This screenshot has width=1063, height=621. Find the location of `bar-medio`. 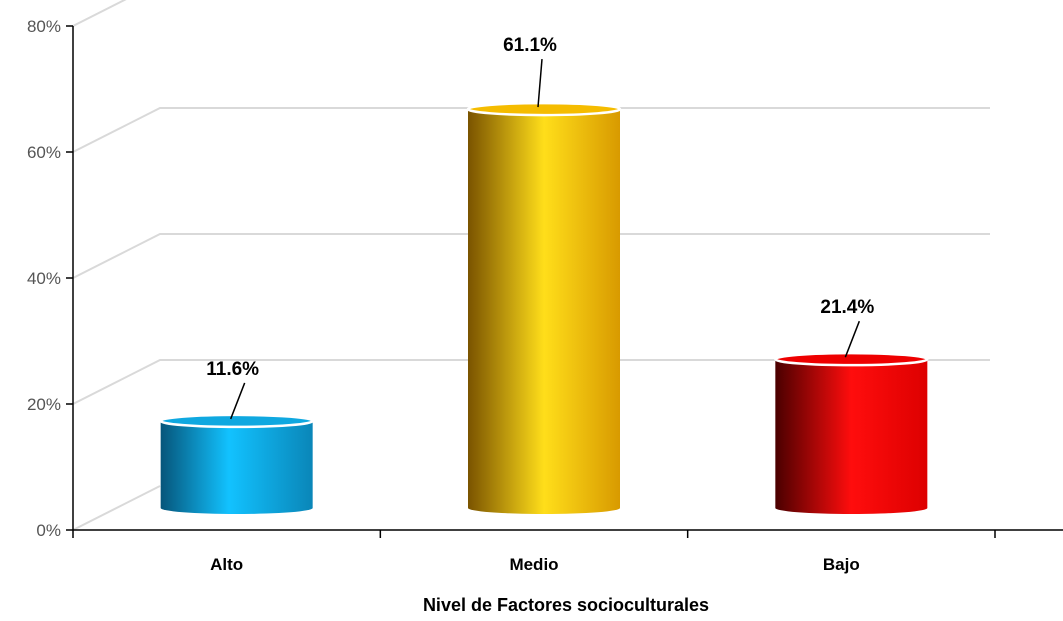

bar-medio is located at coordinates (544, 307).